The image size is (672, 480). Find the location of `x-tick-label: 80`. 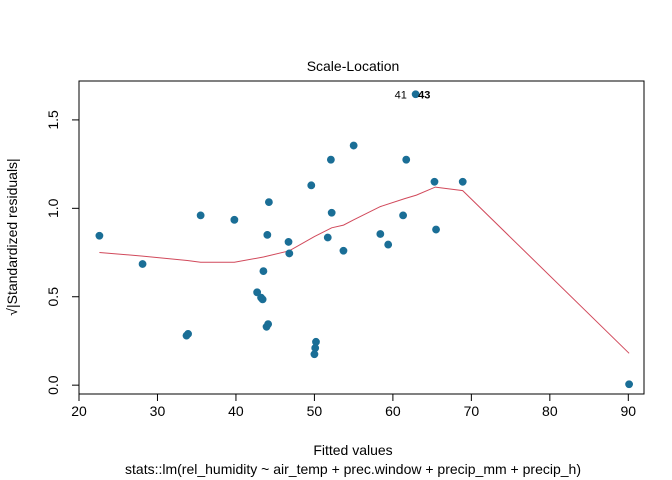

x-tick-label: 80 is located at coordinates (550, 411).